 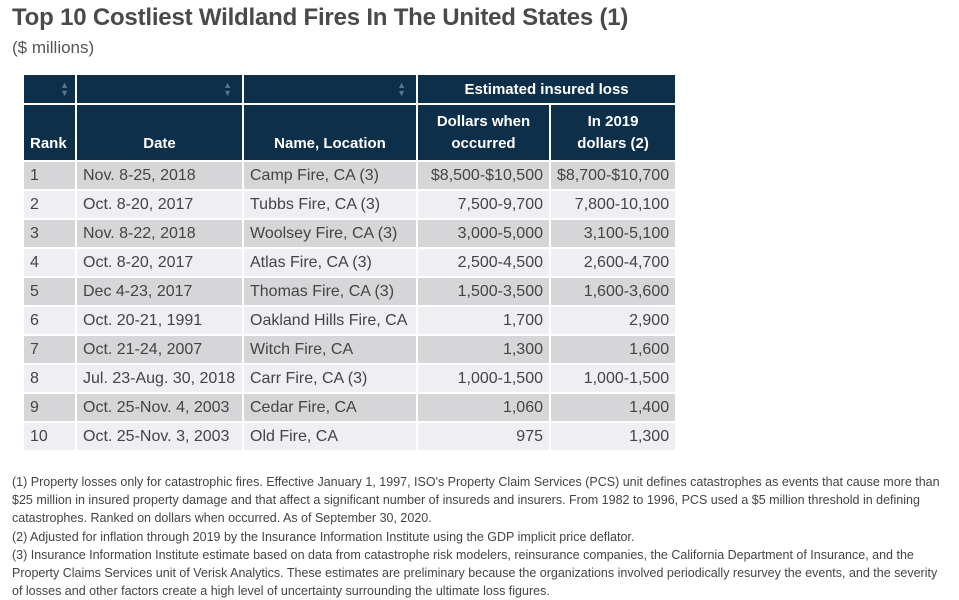 What do you see at coordinates (330, 349) in the screenshot?
I see `name-location-cell: Witch Fire, CA` at bounding box center [330, 349].